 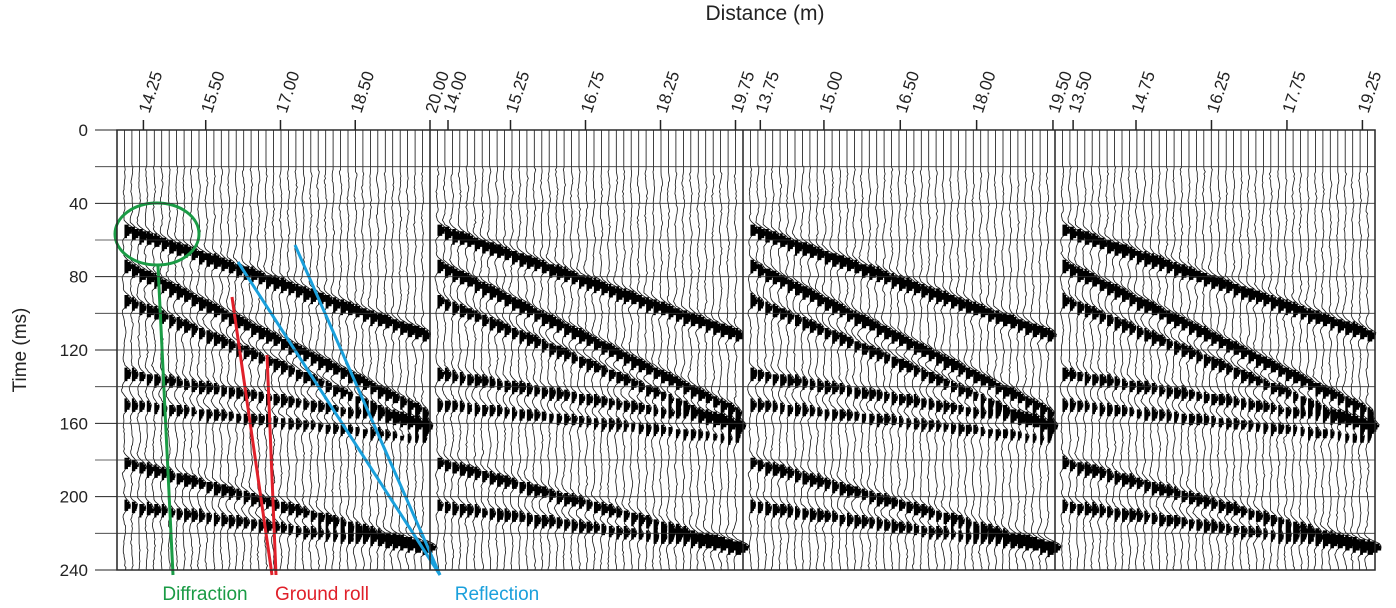 What do you see at coordinates (78, 203) in the screenshot?
I see `y-tick-label: 40` at bounding box center [78, 203].